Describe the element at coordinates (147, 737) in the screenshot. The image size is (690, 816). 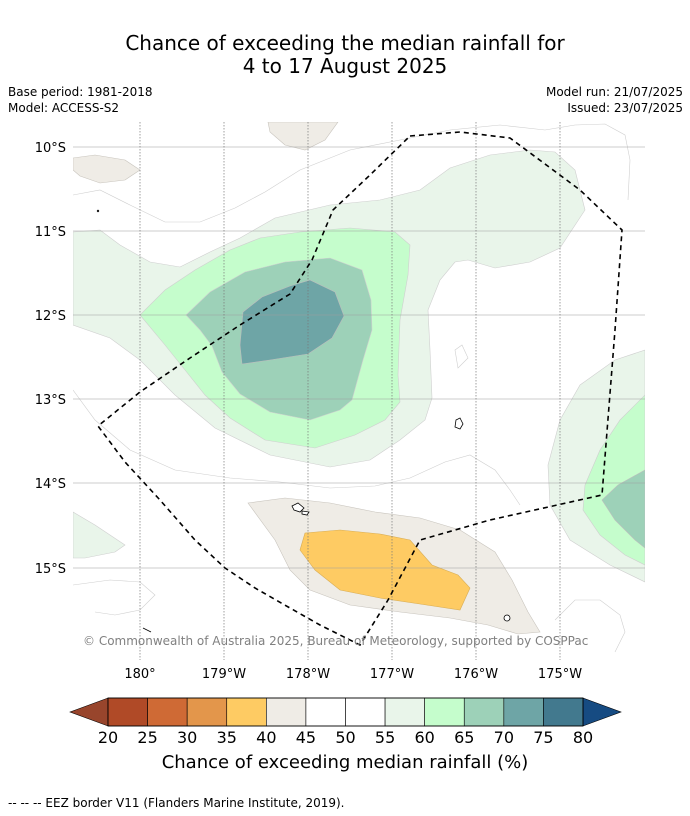
I see `colorbar-tick-label: 25` at that location.